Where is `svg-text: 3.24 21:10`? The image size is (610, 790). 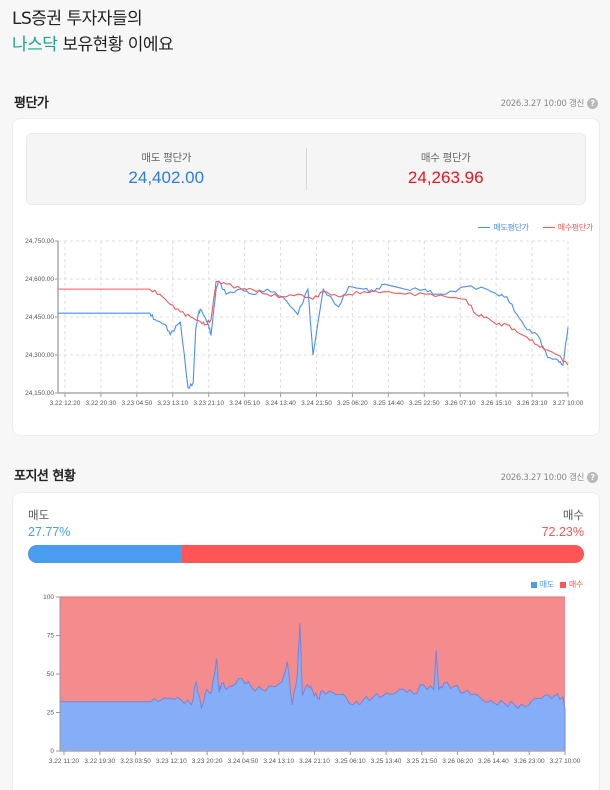 svg-text: 3.24 21:10 is located at coordinates (314, 761).